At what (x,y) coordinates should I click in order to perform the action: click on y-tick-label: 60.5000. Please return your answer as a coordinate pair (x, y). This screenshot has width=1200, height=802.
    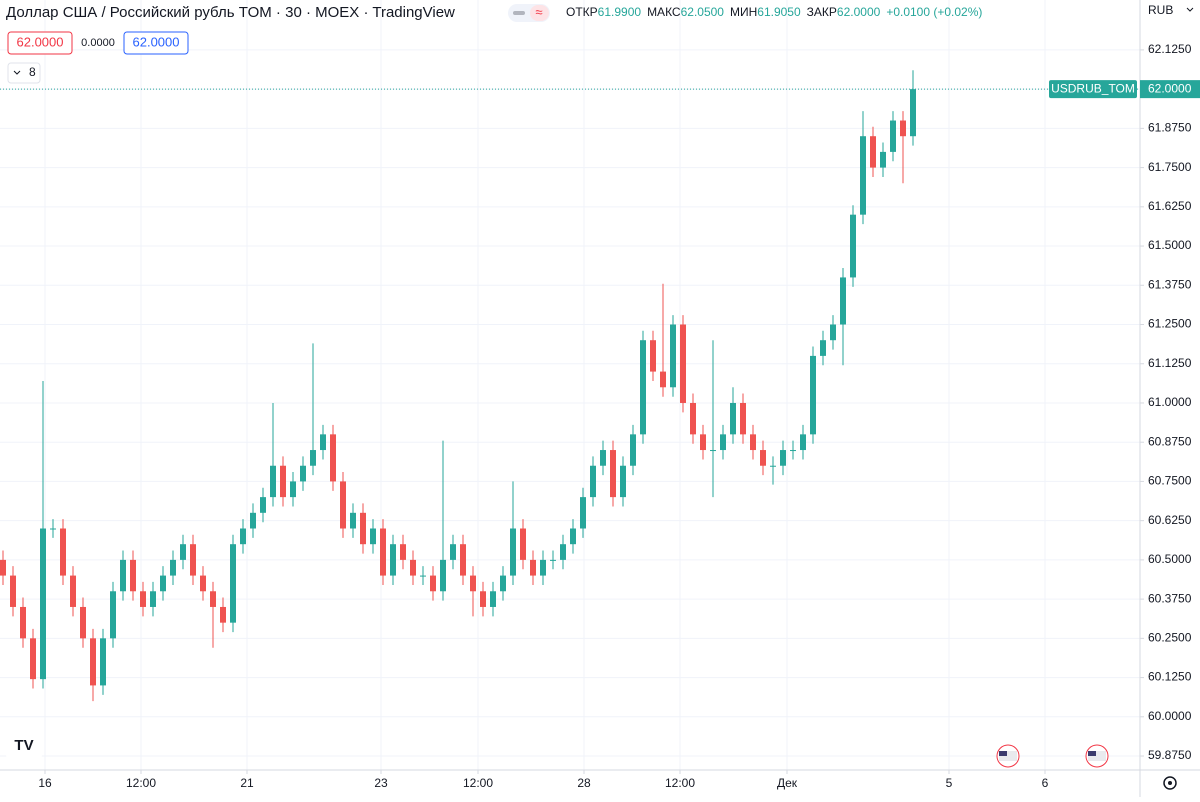
    Looking at the image, I should click on (1170, 559).